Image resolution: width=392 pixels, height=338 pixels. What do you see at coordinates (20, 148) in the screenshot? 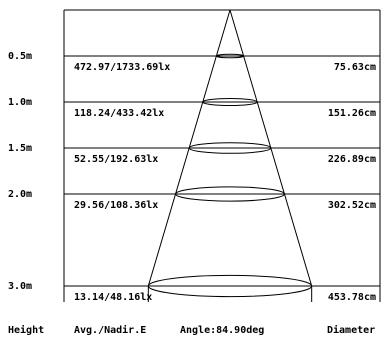
I see `height-label: 1.5m` at bounding box center [20, 148].